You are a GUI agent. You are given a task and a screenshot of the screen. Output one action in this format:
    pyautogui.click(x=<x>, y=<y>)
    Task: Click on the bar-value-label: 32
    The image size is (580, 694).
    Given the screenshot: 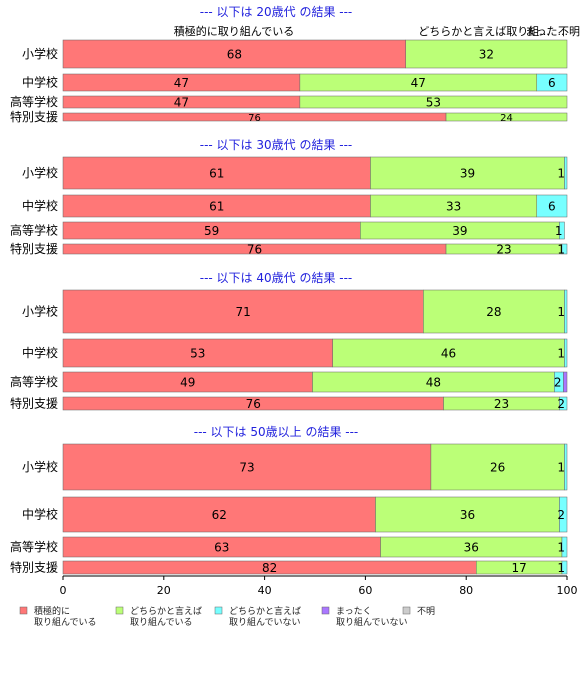 What is the action you would take?
    pyautogui.click(x=486, y=55)
    